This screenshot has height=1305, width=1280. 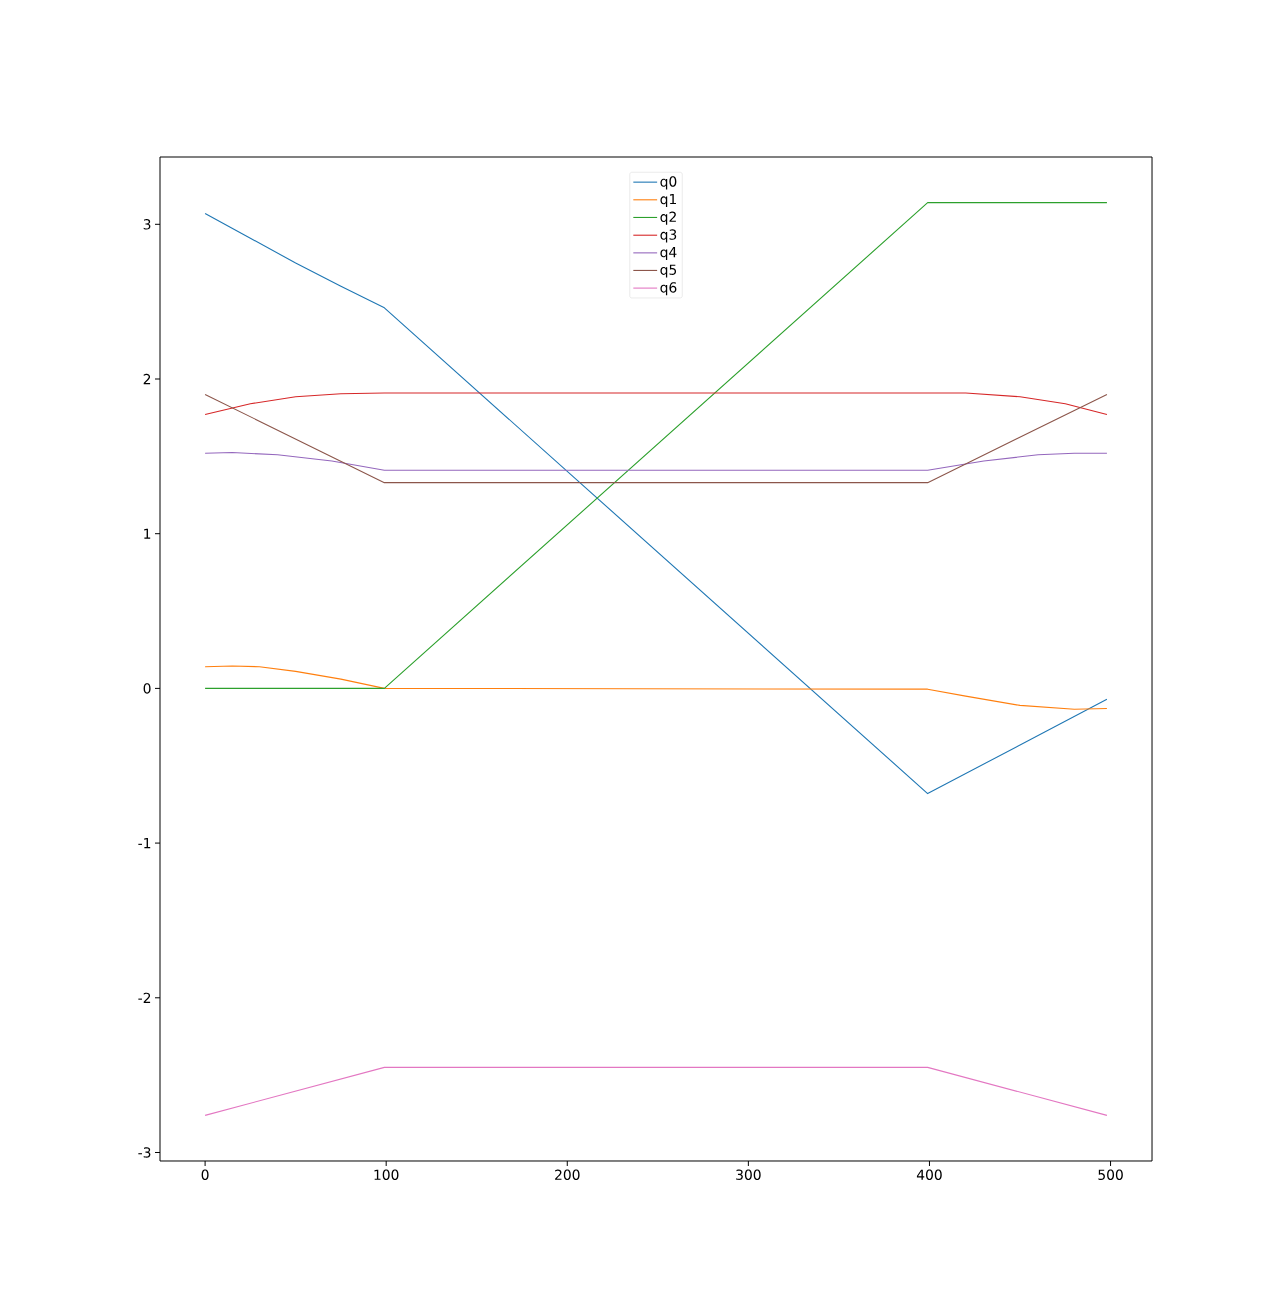 What do you see at coordinates (929, 1174) in the screenshot?
I see `x-tick-label: 400` at bounding box center [929, 1174].